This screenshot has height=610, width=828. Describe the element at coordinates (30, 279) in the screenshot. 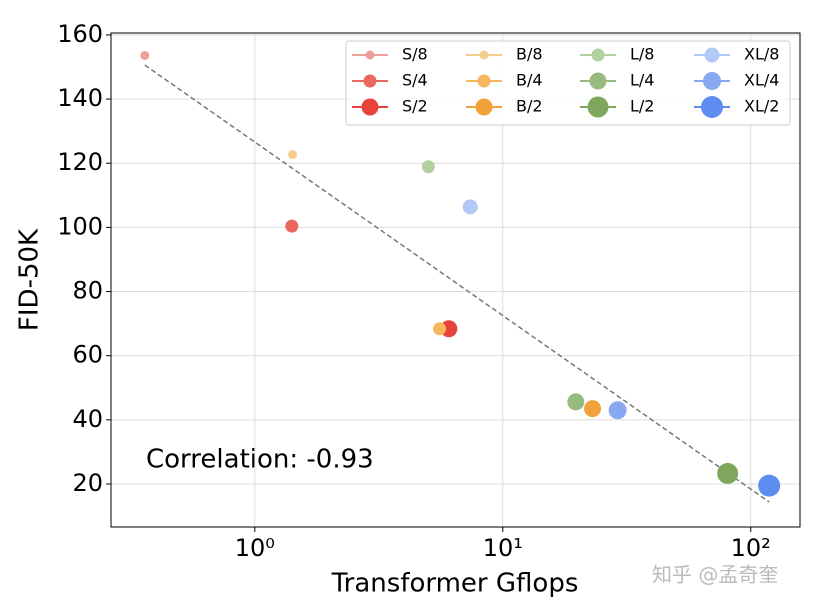

I see `y-axis-label: FID-50K` at that location.